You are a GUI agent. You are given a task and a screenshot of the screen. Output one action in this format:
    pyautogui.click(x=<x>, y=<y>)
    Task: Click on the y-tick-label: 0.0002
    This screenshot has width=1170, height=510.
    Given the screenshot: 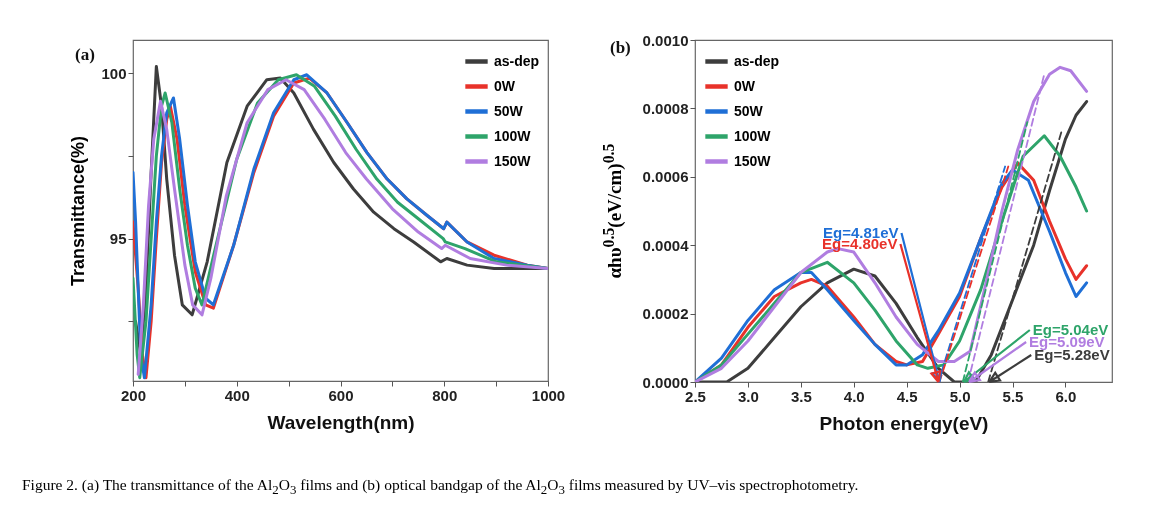 What is the action you would take?
    pyautogui.click(x=665, y=314)
    